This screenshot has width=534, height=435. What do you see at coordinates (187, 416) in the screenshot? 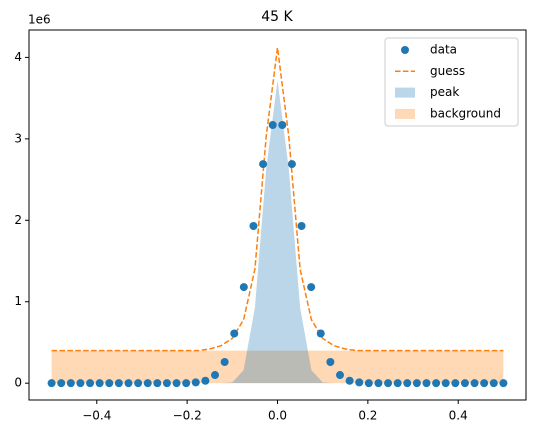
I see `x-tick-label: −0.2` at bounding box center [187, 416].